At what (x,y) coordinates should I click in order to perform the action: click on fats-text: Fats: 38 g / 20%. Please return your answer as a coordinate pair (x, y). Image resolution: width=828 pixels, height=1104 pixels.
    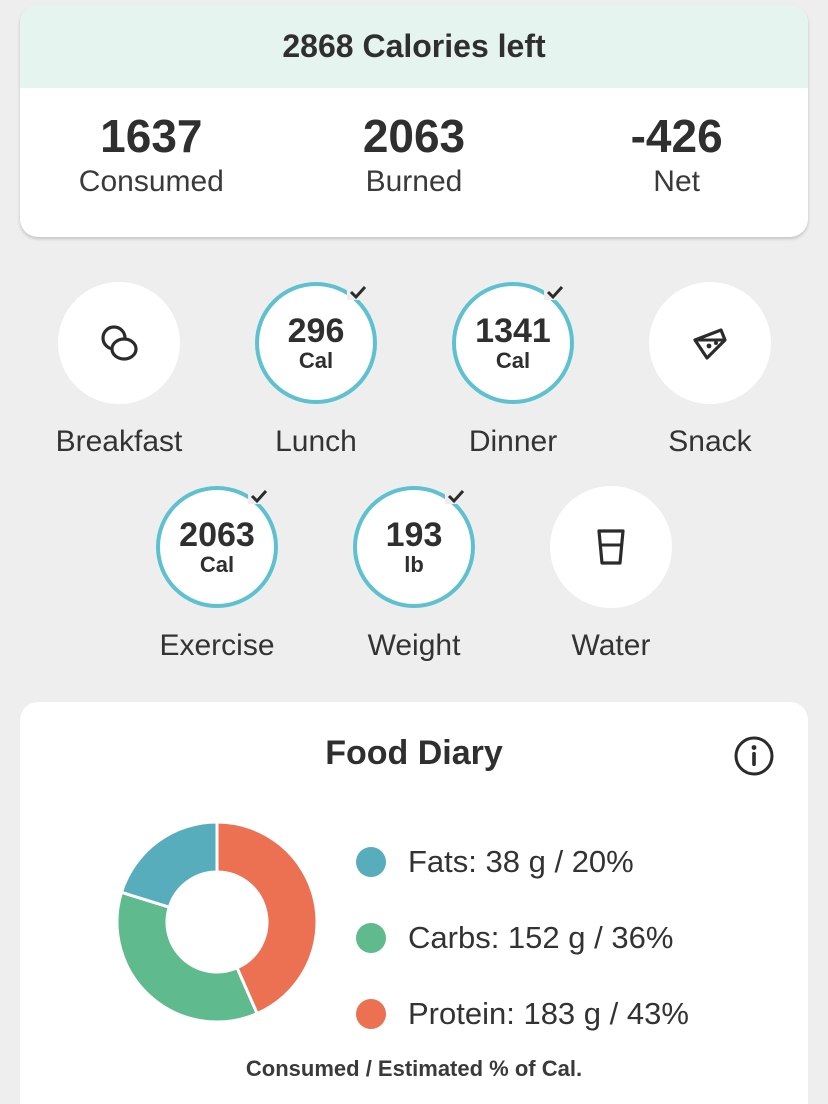
    Looking at the image, I should click on (521, 861).